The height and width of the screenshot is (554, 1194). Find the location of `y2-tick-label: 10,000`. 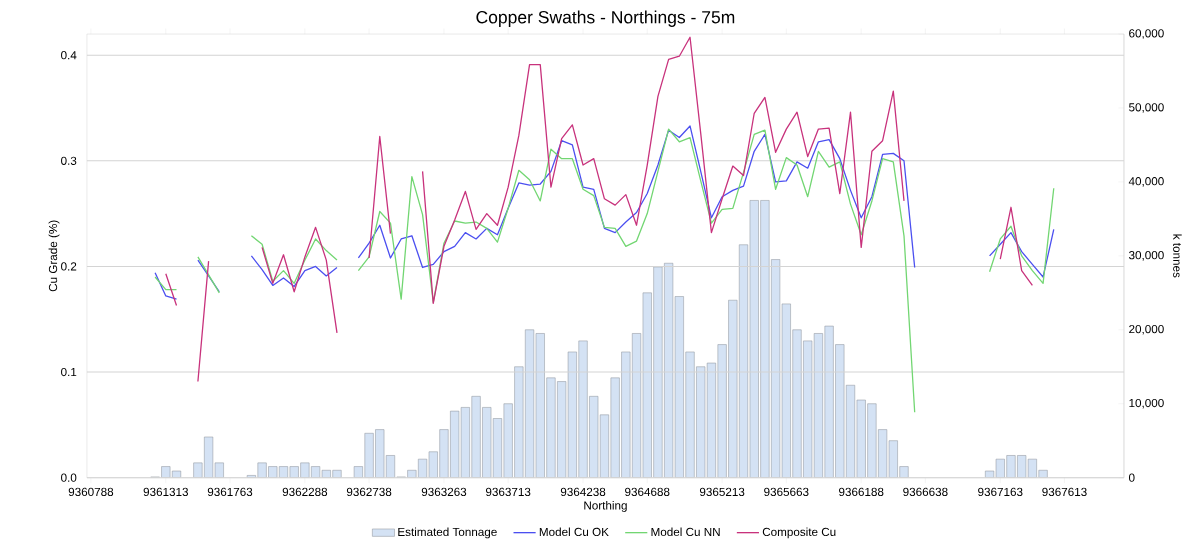

y2-tick-label: 10,000 is located at coordinates (1146, 404).